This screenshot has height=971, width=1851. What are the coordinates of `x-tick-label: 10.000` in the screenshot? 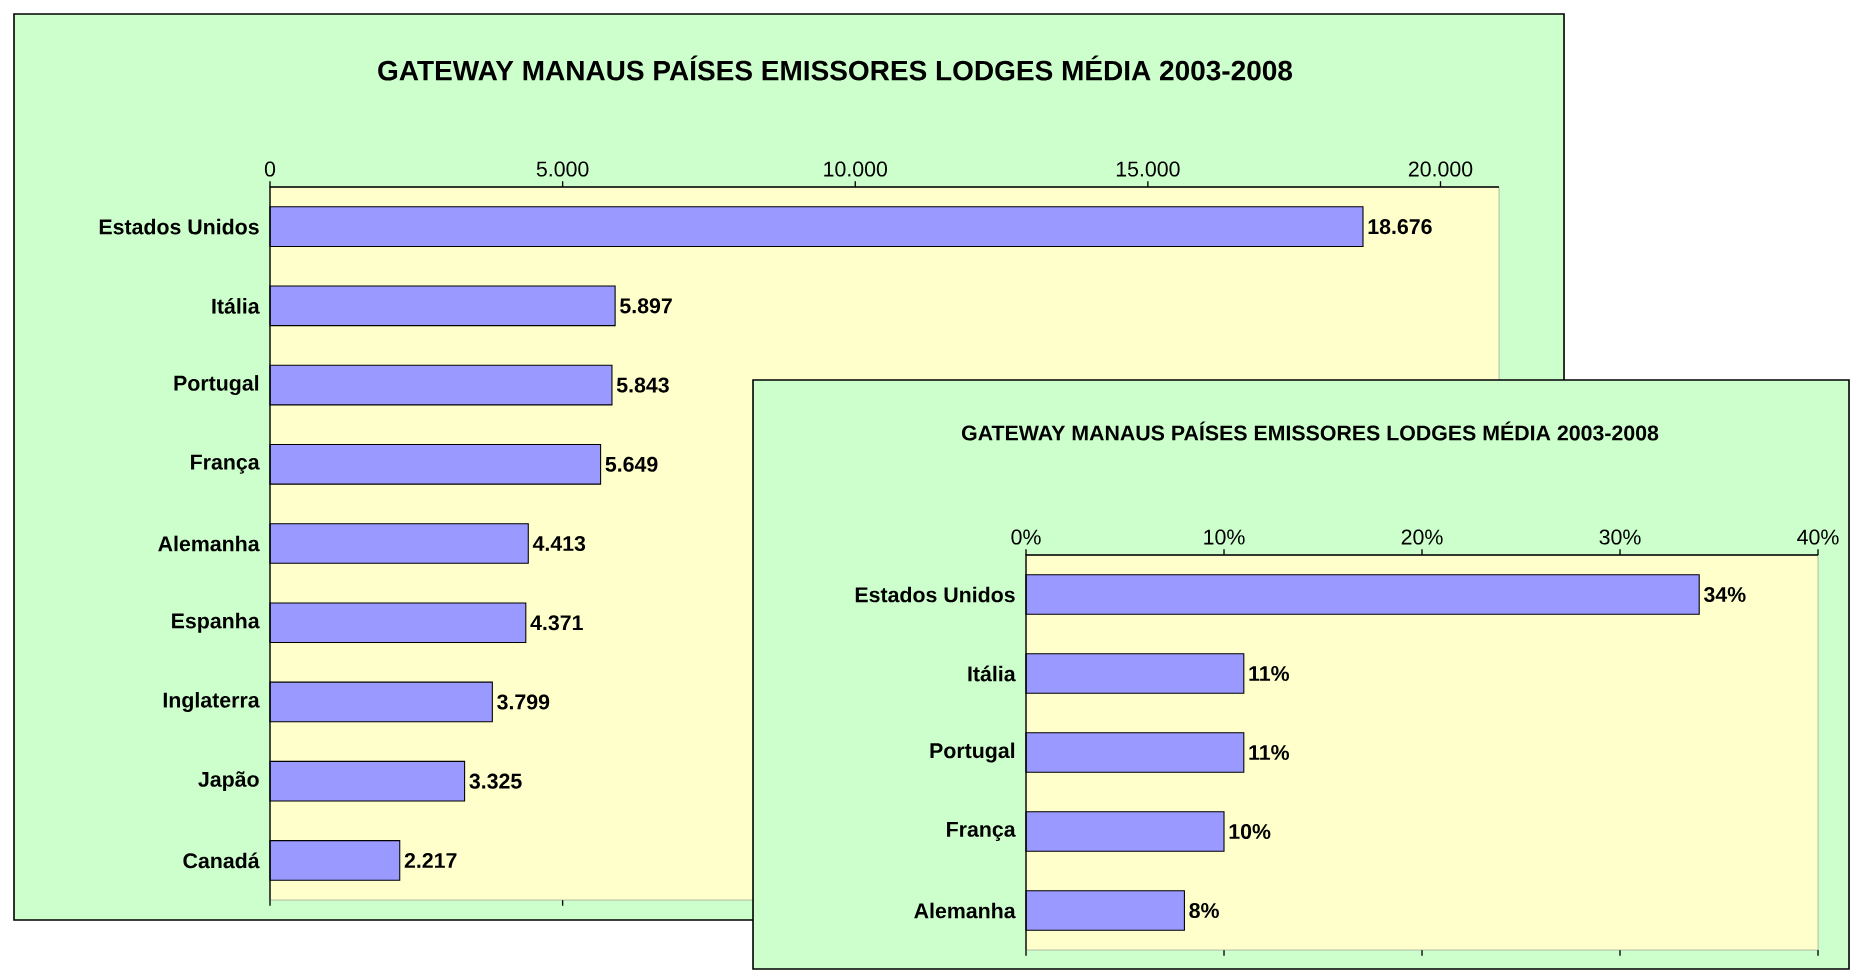 It's located at (856, 169).